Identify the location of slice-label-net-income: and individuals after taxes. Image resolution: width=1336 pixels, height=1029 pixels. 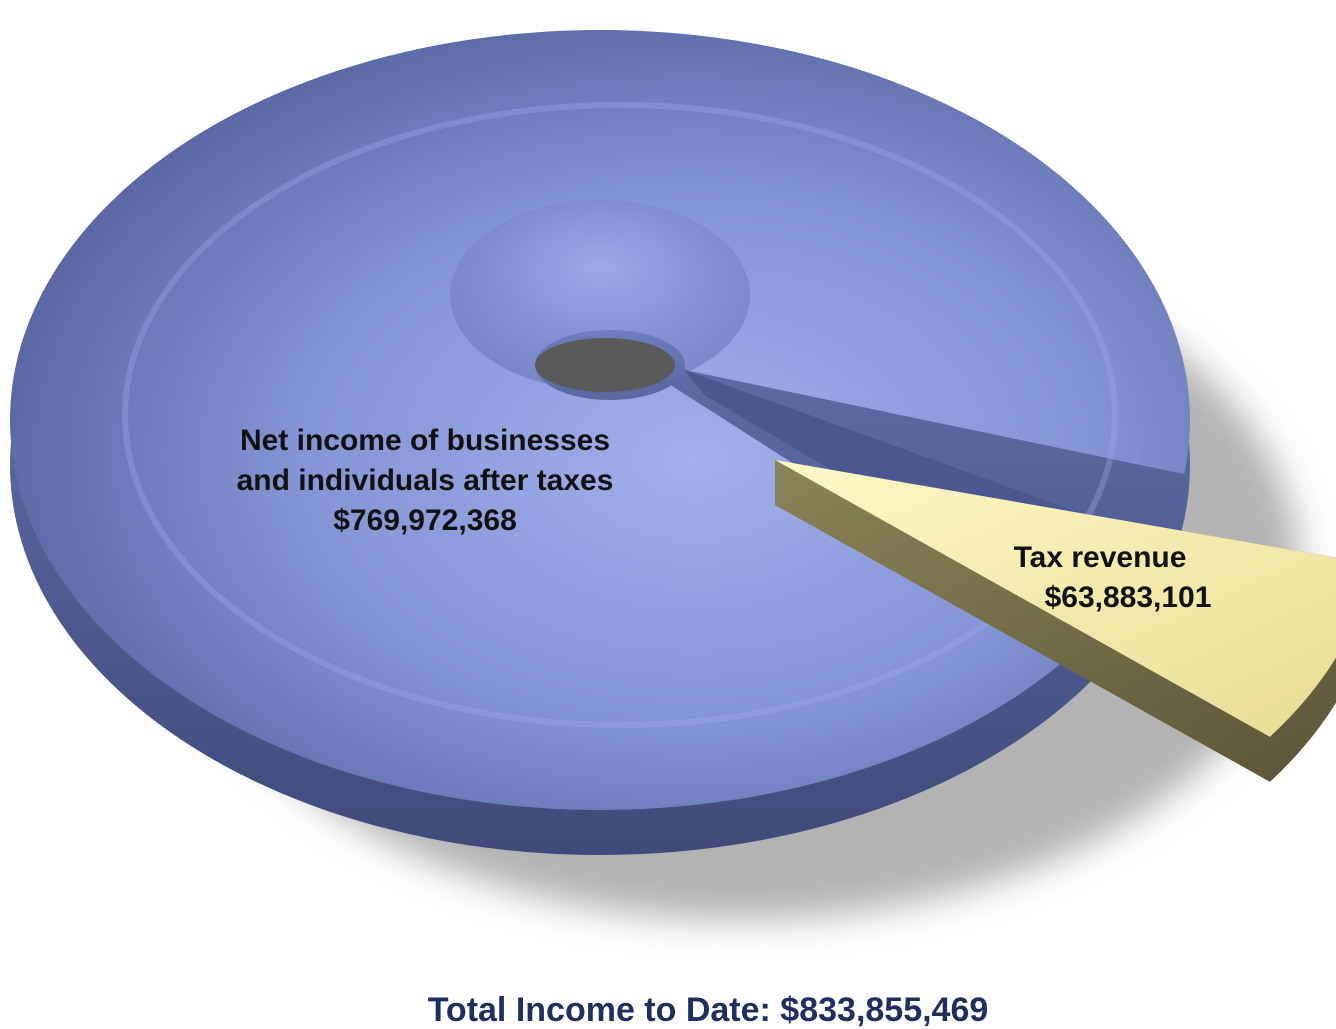
(425, 480).